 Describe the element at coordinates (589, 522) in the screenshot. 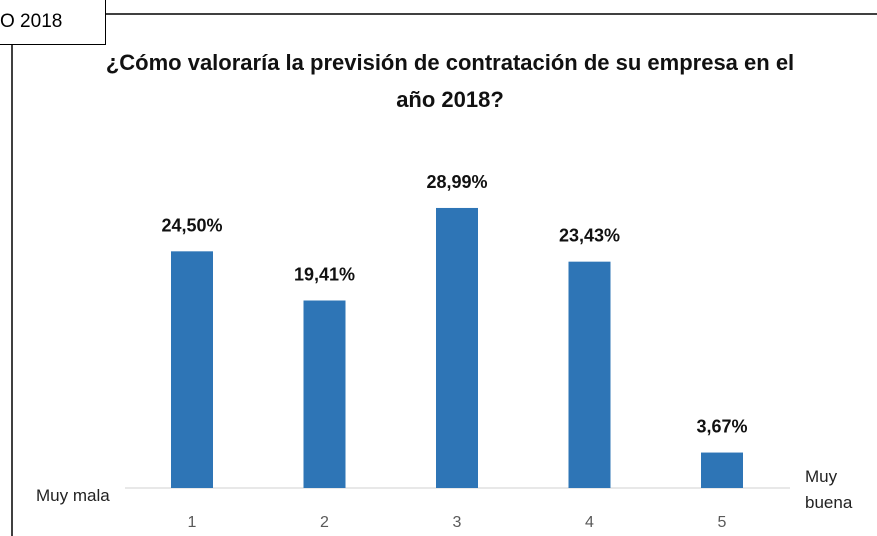

I see `x-tick-label: 4` at that location.